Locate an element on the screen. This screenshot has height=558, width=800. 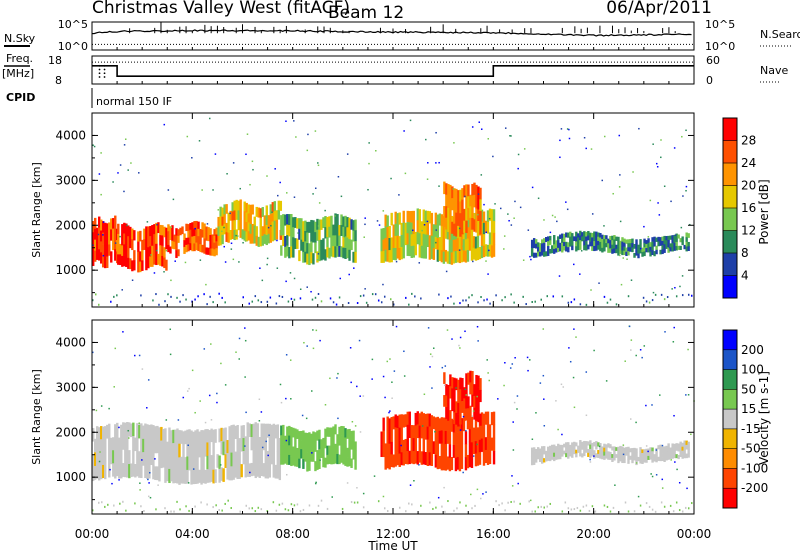
nsky-series-line is located at coordinates (391, 33).